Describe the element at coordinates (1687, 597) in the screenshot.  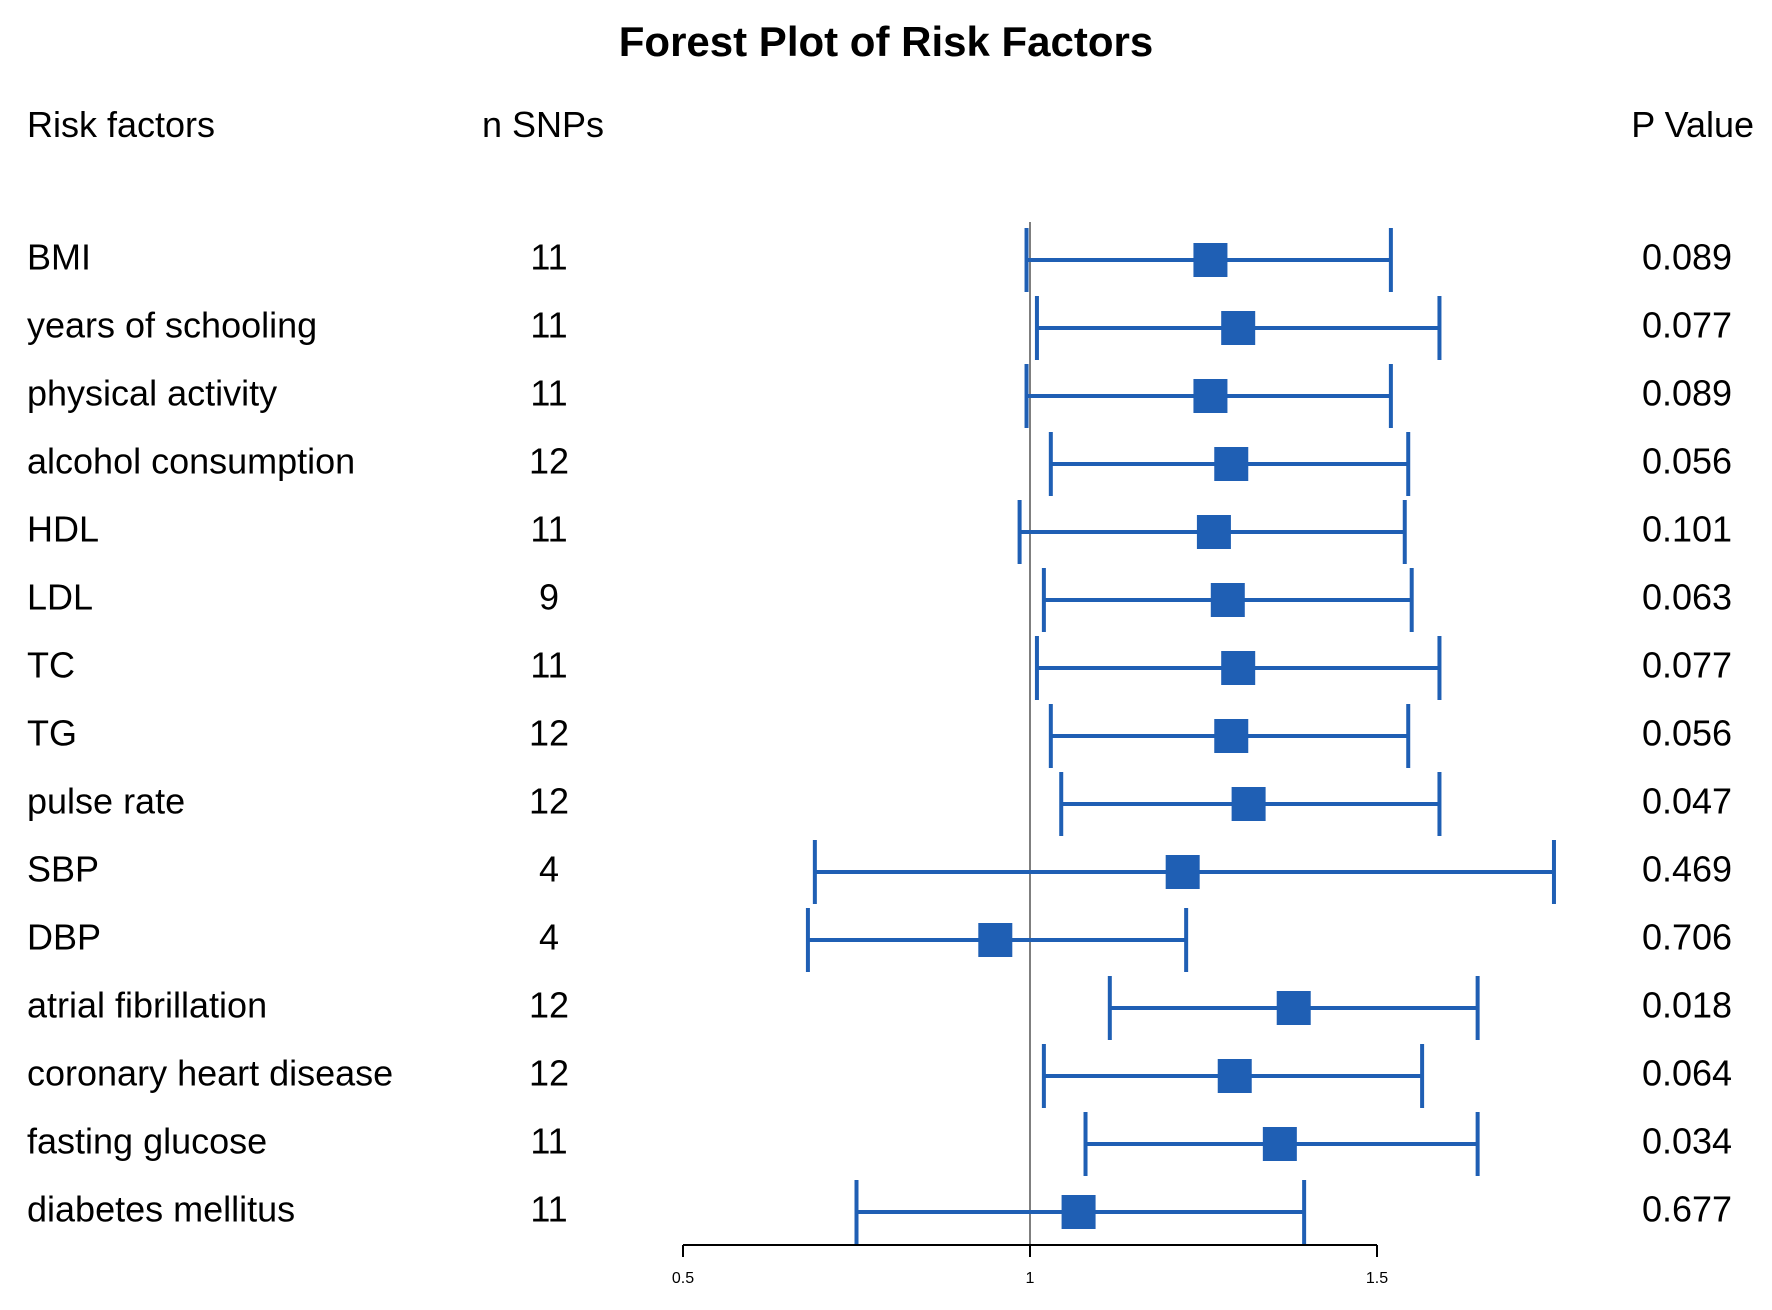
I see `row-p-value: 0.063` at that location.